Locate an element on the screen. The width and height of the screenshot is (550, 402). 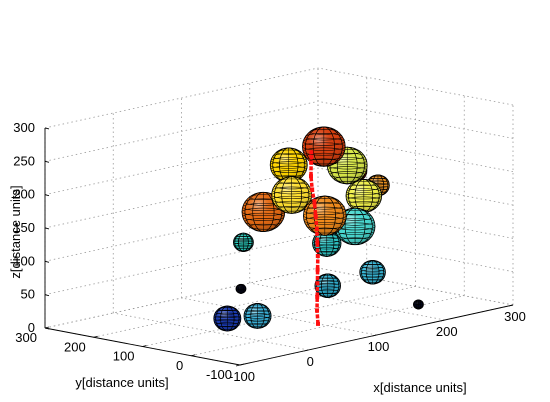
z-tick-label: 100 is located at coordinates (24, 260).